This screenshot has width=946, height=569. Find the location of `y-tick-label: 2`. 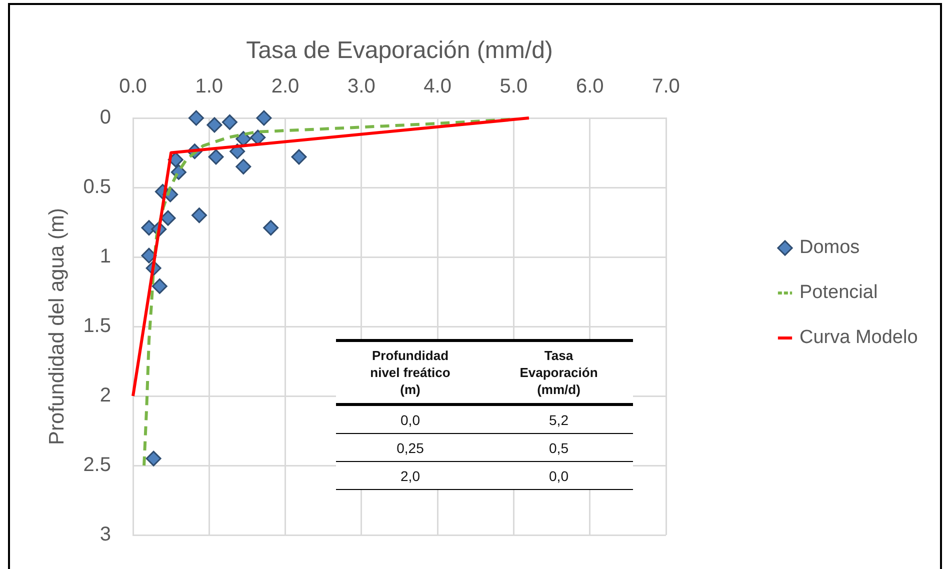

y-tick-label: 2 is located at coordinates (105, 395).